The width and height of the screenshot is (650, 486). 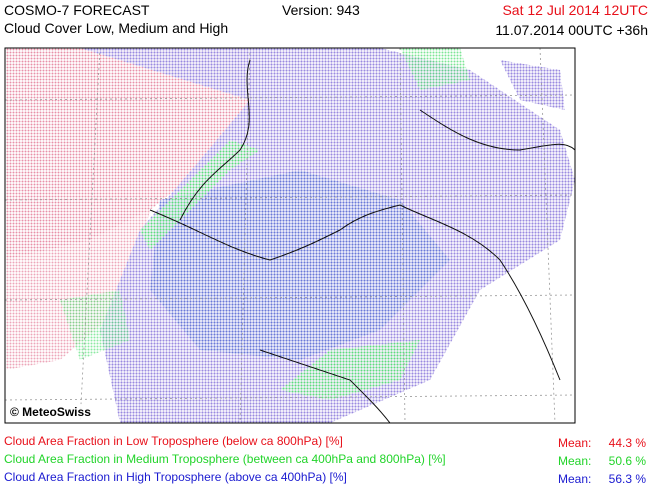 What do you see at coordinates (627, 479) in the screenshot?
I see `legend-mean: 56.3 %` at bounding box center [627, 479].